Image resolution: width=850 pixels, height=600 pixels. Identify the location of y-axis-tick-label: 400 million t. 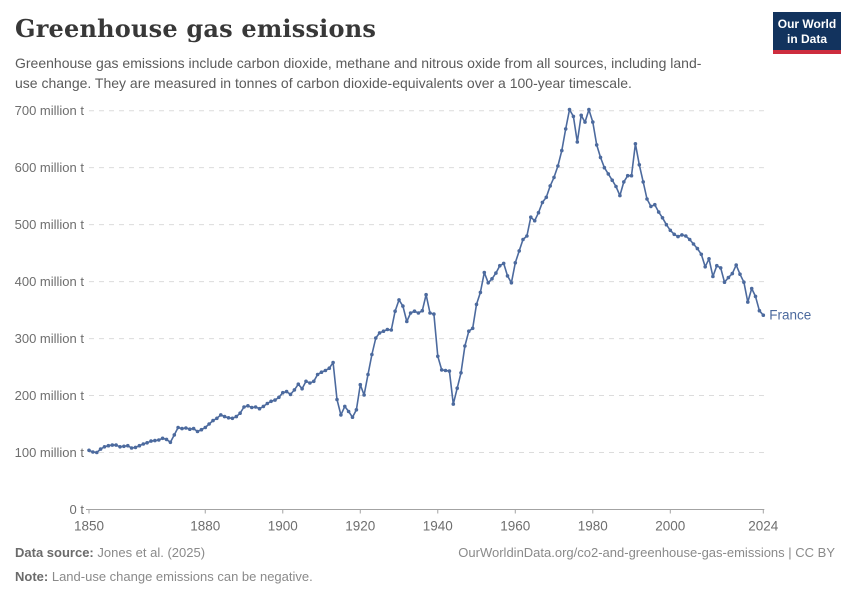
(50, 281).